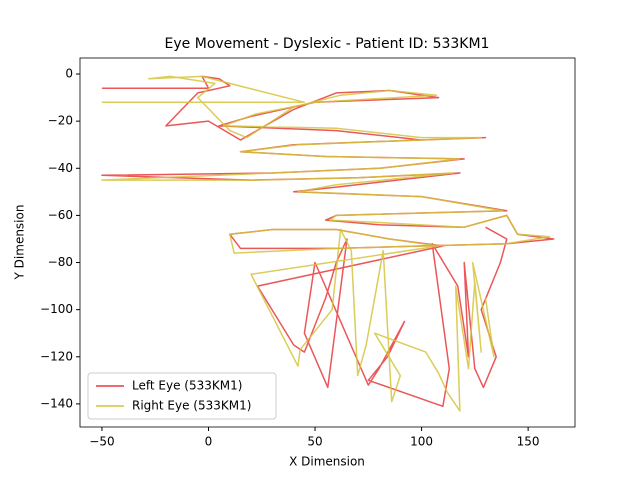  I want to click on y-tick-label: −140, so click(56, 403).